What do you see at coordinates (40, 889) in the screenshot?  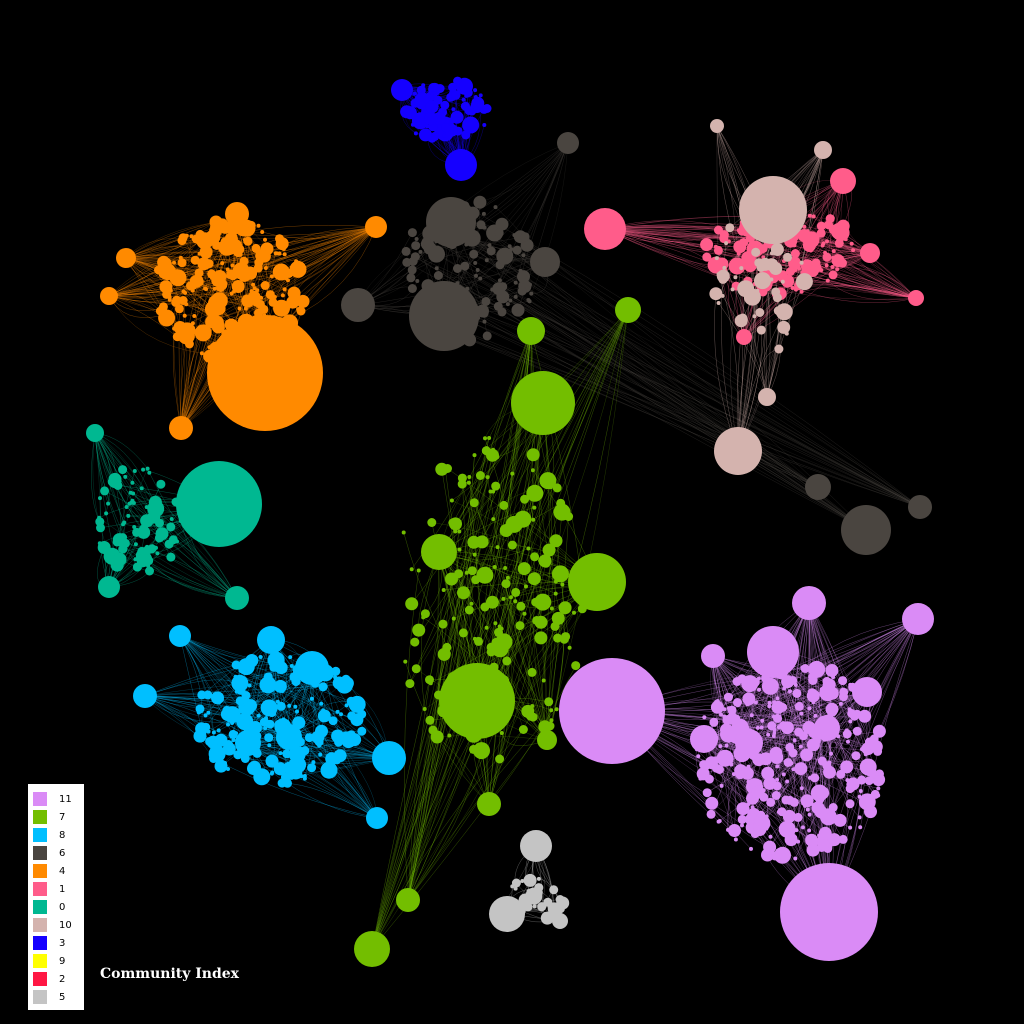 I see `legend-swatch` at bounding box center [40, 889].